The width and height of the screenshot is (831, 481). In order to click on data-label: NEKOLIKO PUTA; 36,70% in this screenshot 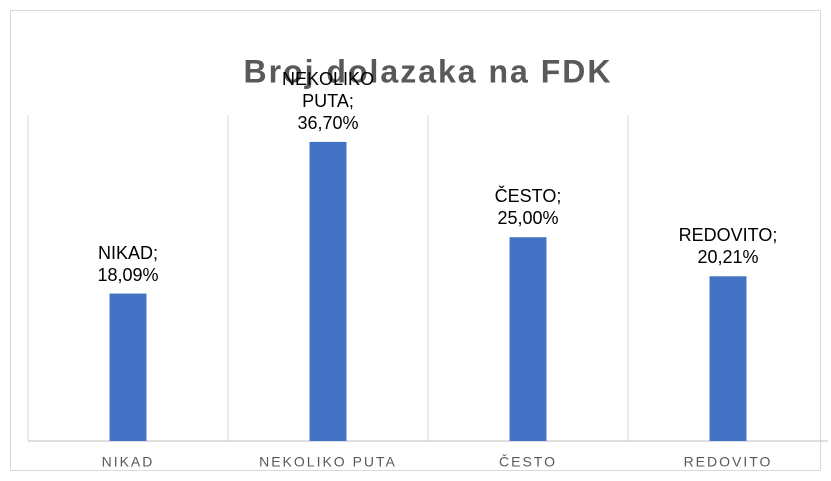, I will do `click(328, 100)`.